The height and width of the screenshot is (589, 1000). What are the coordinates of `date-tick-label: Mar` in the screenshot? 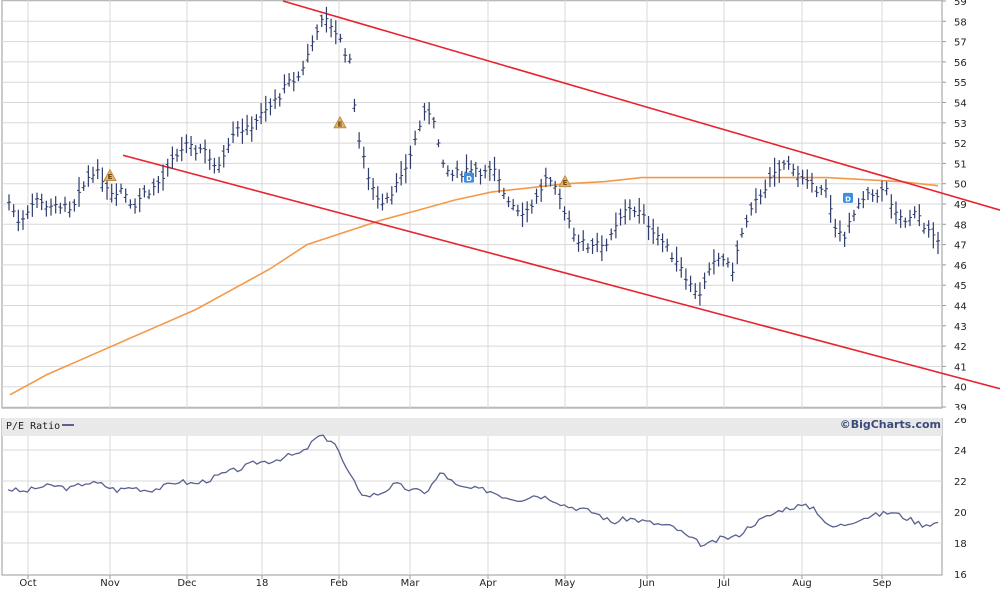 It's located at (411, 583).